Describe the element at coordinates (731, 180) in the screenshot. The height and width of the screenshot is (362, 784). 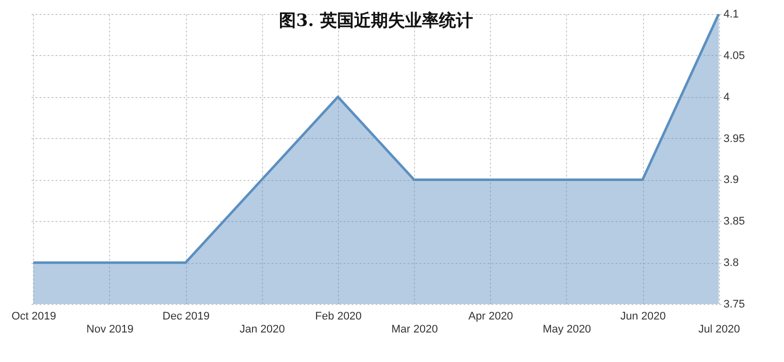
I see `y-tick-label: 3.9` at that location.